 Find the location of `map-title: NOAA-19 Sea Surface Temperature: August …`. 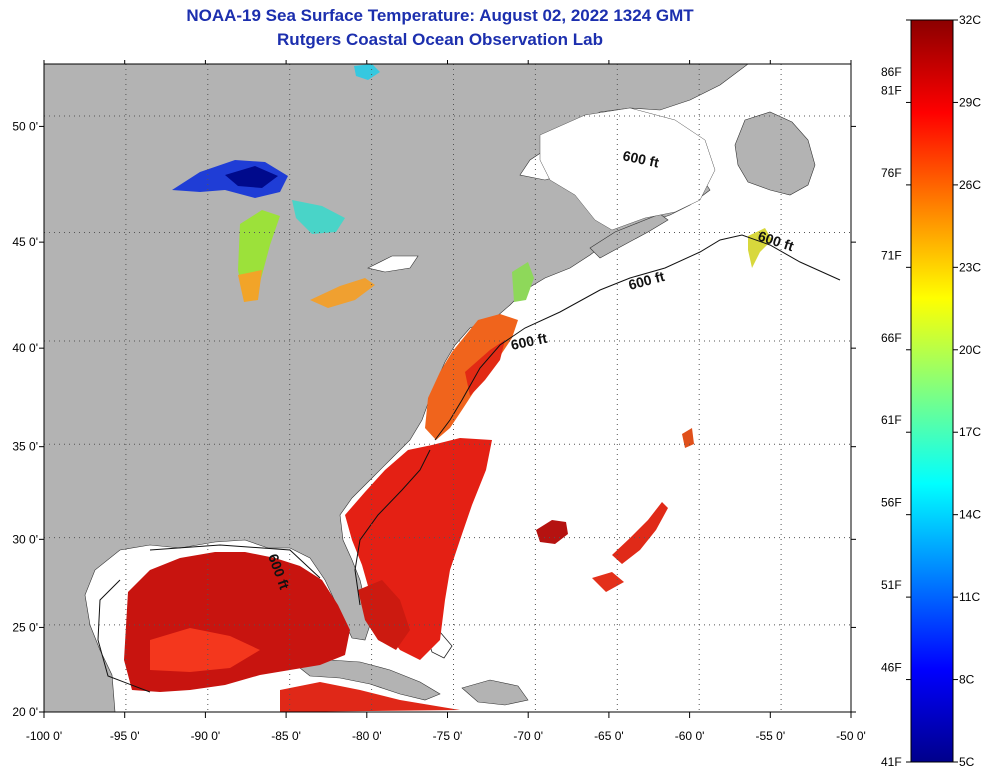

map-title: NOAA-19 Sea Surface Temperature: August … is located at coordinates (440, 15).